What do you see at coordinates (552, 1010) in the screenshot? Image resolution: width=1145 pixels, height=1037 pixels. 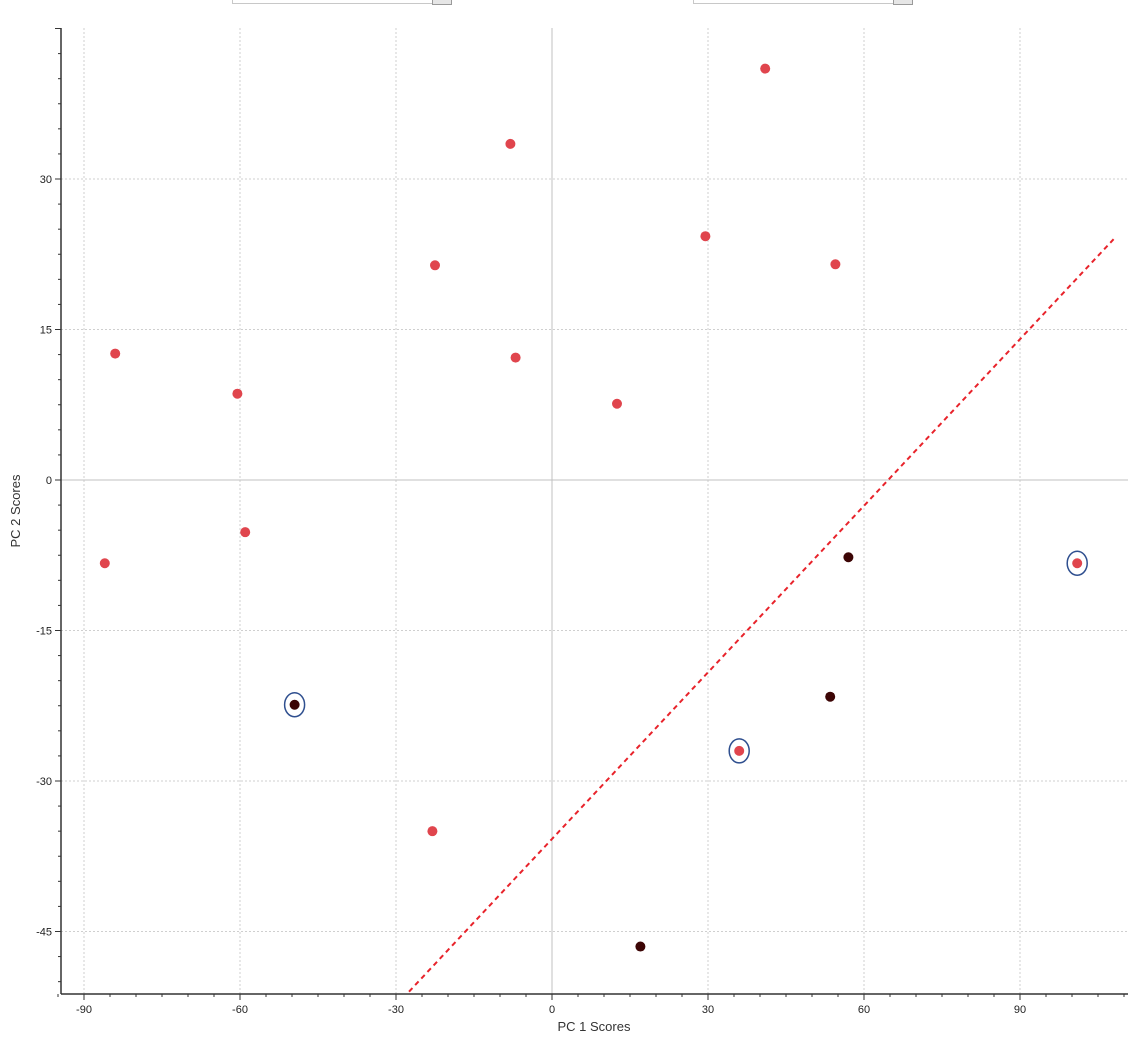 I see `x-tick-label: 0` at bounding box center [552, 1010].